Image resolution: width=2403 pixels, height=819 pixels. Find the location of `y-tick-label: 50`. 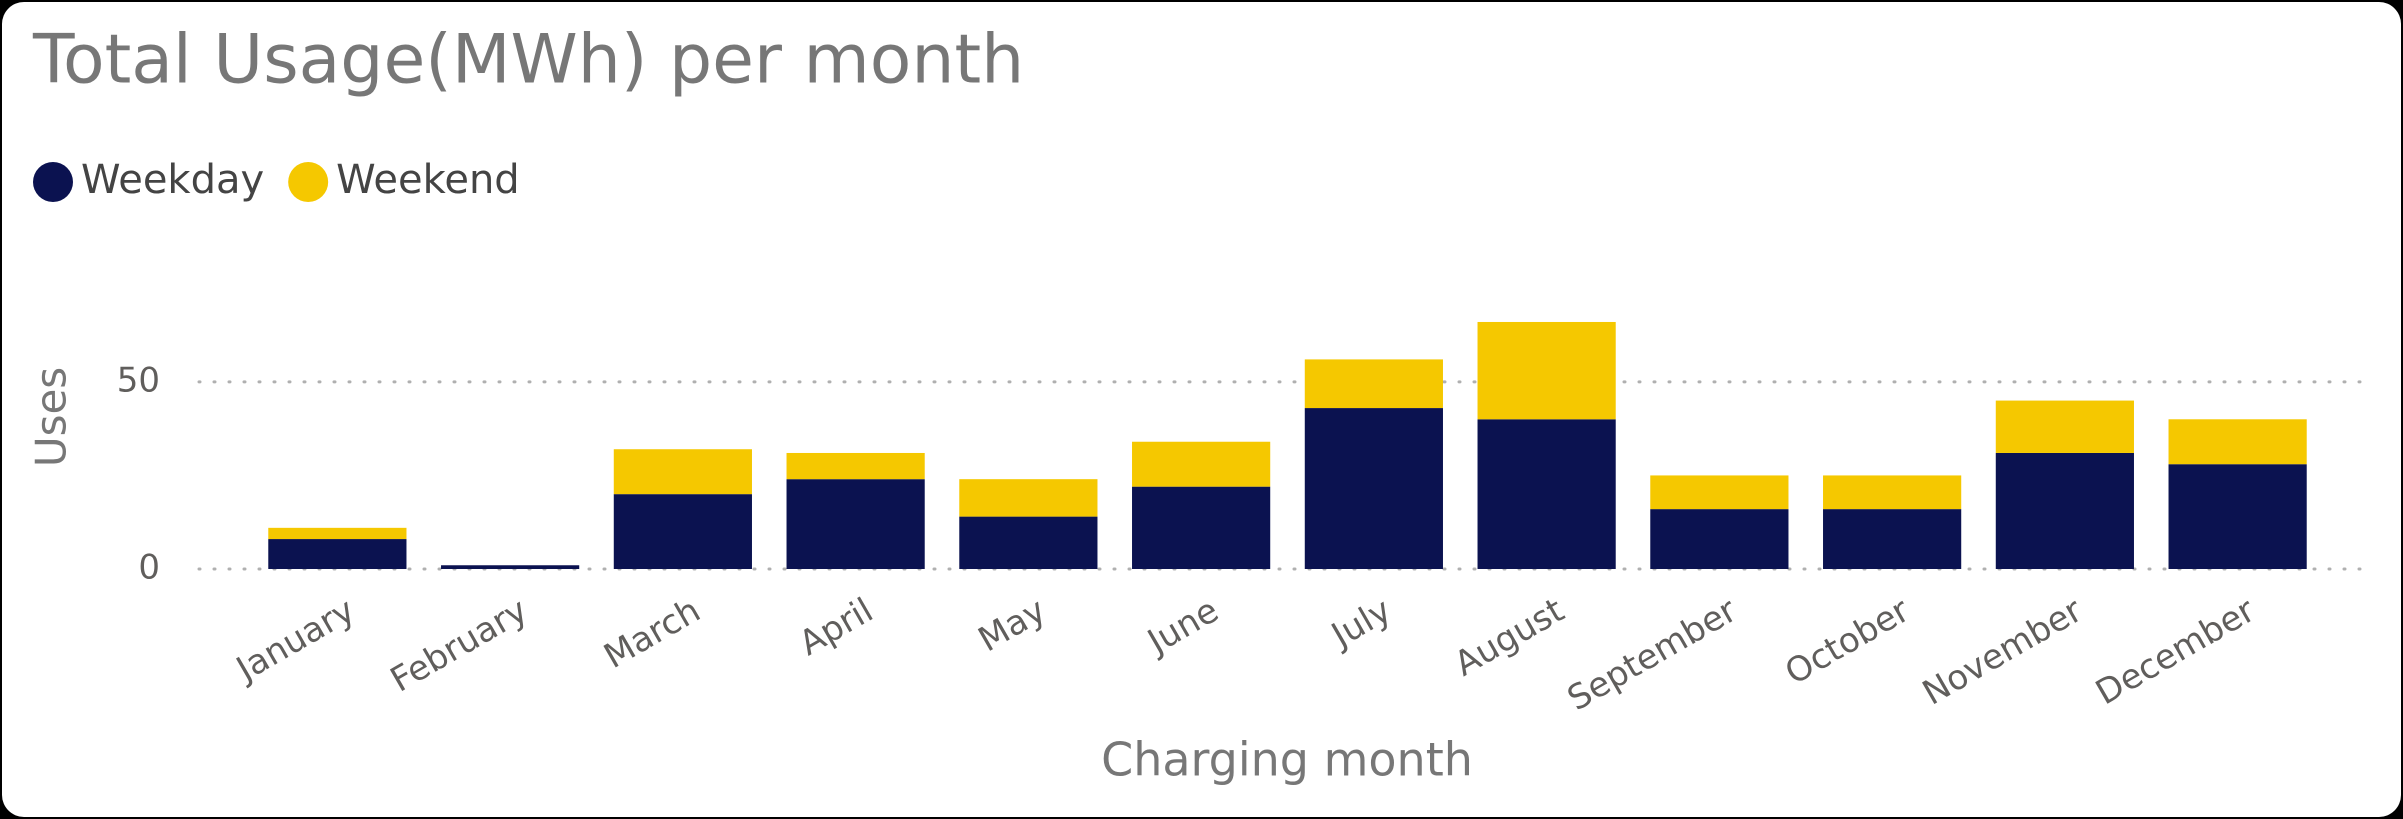

y-tick-label: 50 is located at coordinates (138, 380).